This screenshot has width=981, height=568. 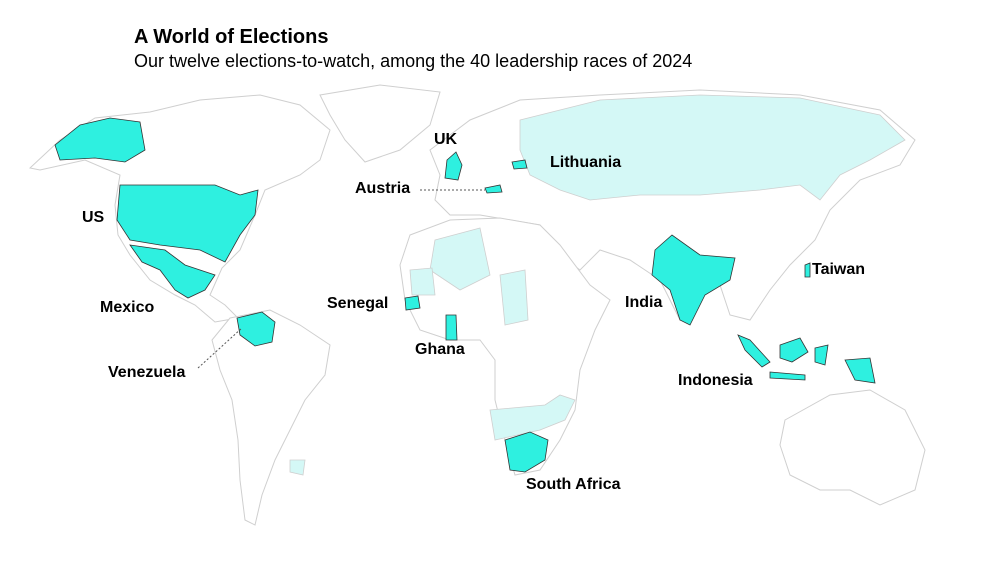 I want to click on taiwan, so click(x=807, y=270).